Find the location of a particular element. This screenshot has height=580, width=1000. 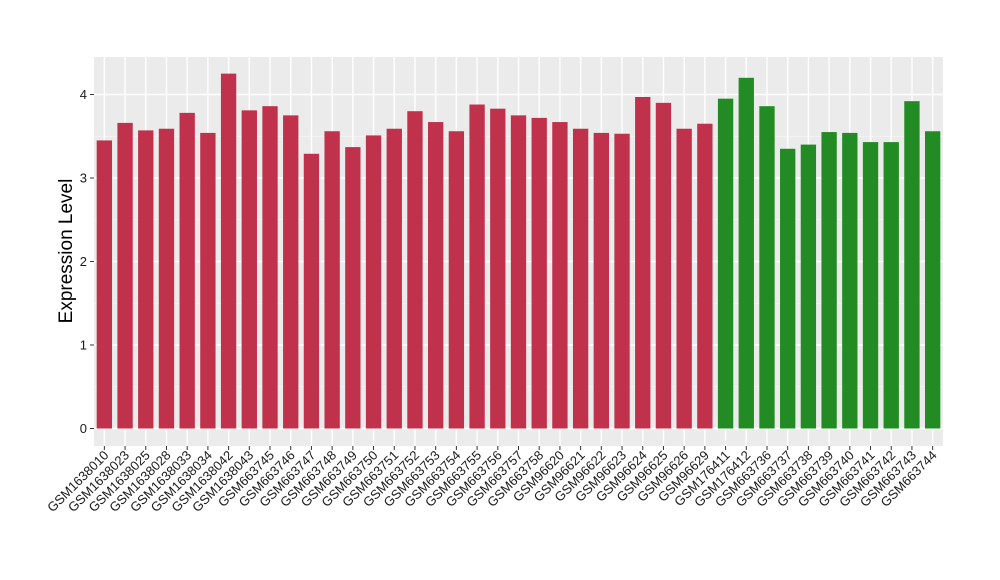

y-axis: 0 1 2 3 4 is located at coordinates (87, 261).